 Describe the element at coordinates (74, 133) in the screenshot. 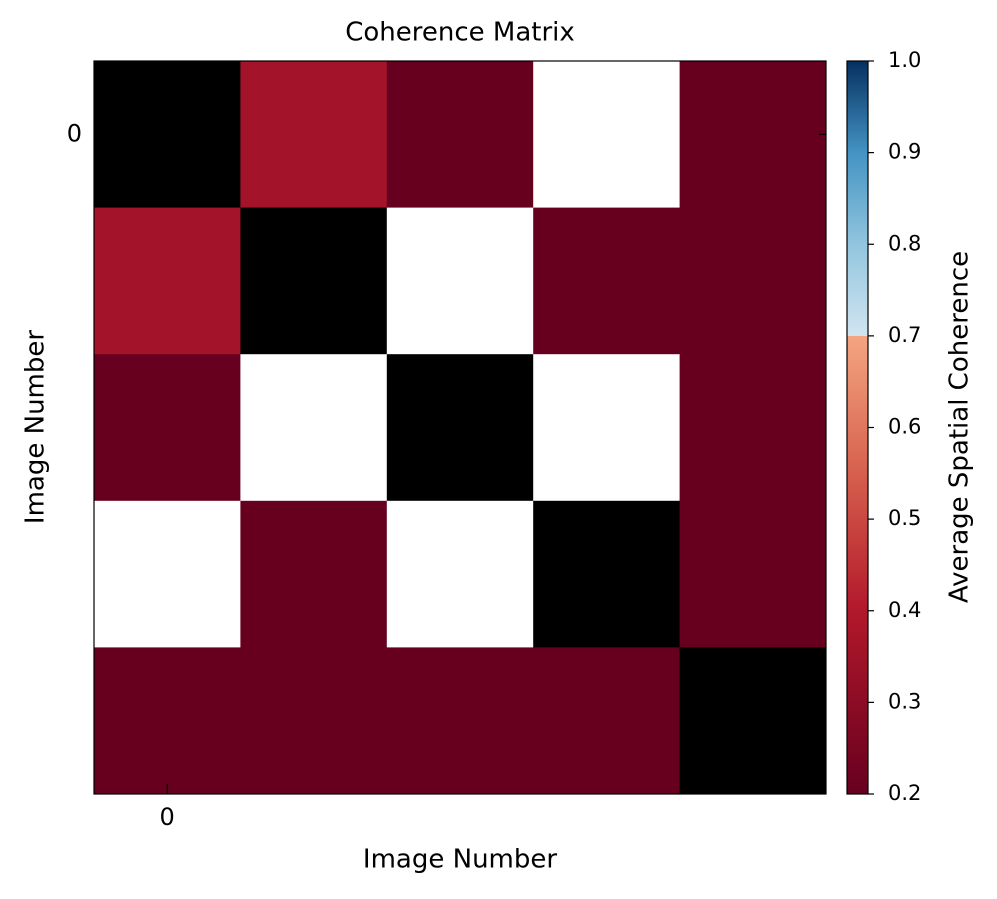

I see `y-tick-label: 0` at that location.